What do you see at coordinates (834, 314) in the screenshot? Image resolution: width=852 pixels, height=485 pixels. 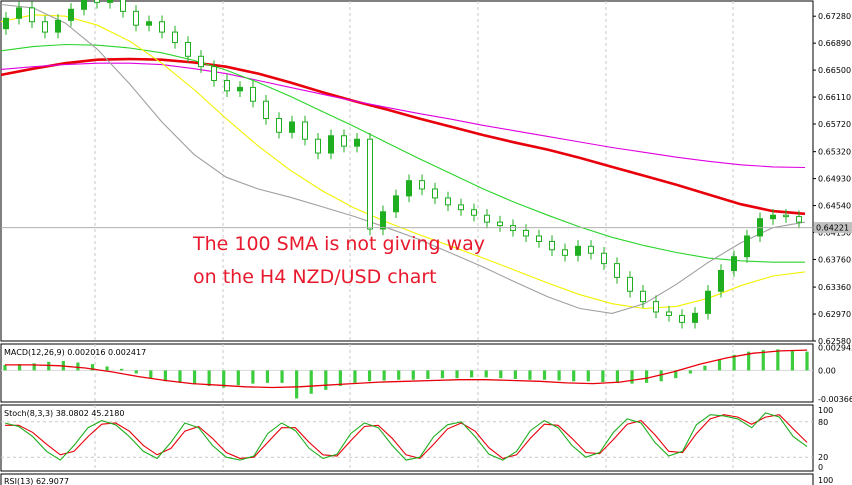 I see `price-y-tick-label: 0.62970` at bounding box center [834, 314].